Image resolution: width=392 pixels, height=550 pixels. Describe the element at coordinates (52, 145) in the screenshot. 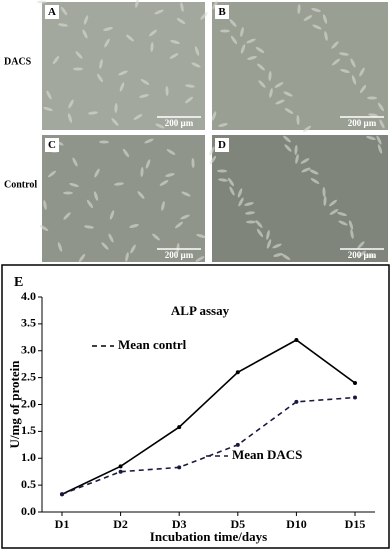

I see `panel-label: C` at that location.